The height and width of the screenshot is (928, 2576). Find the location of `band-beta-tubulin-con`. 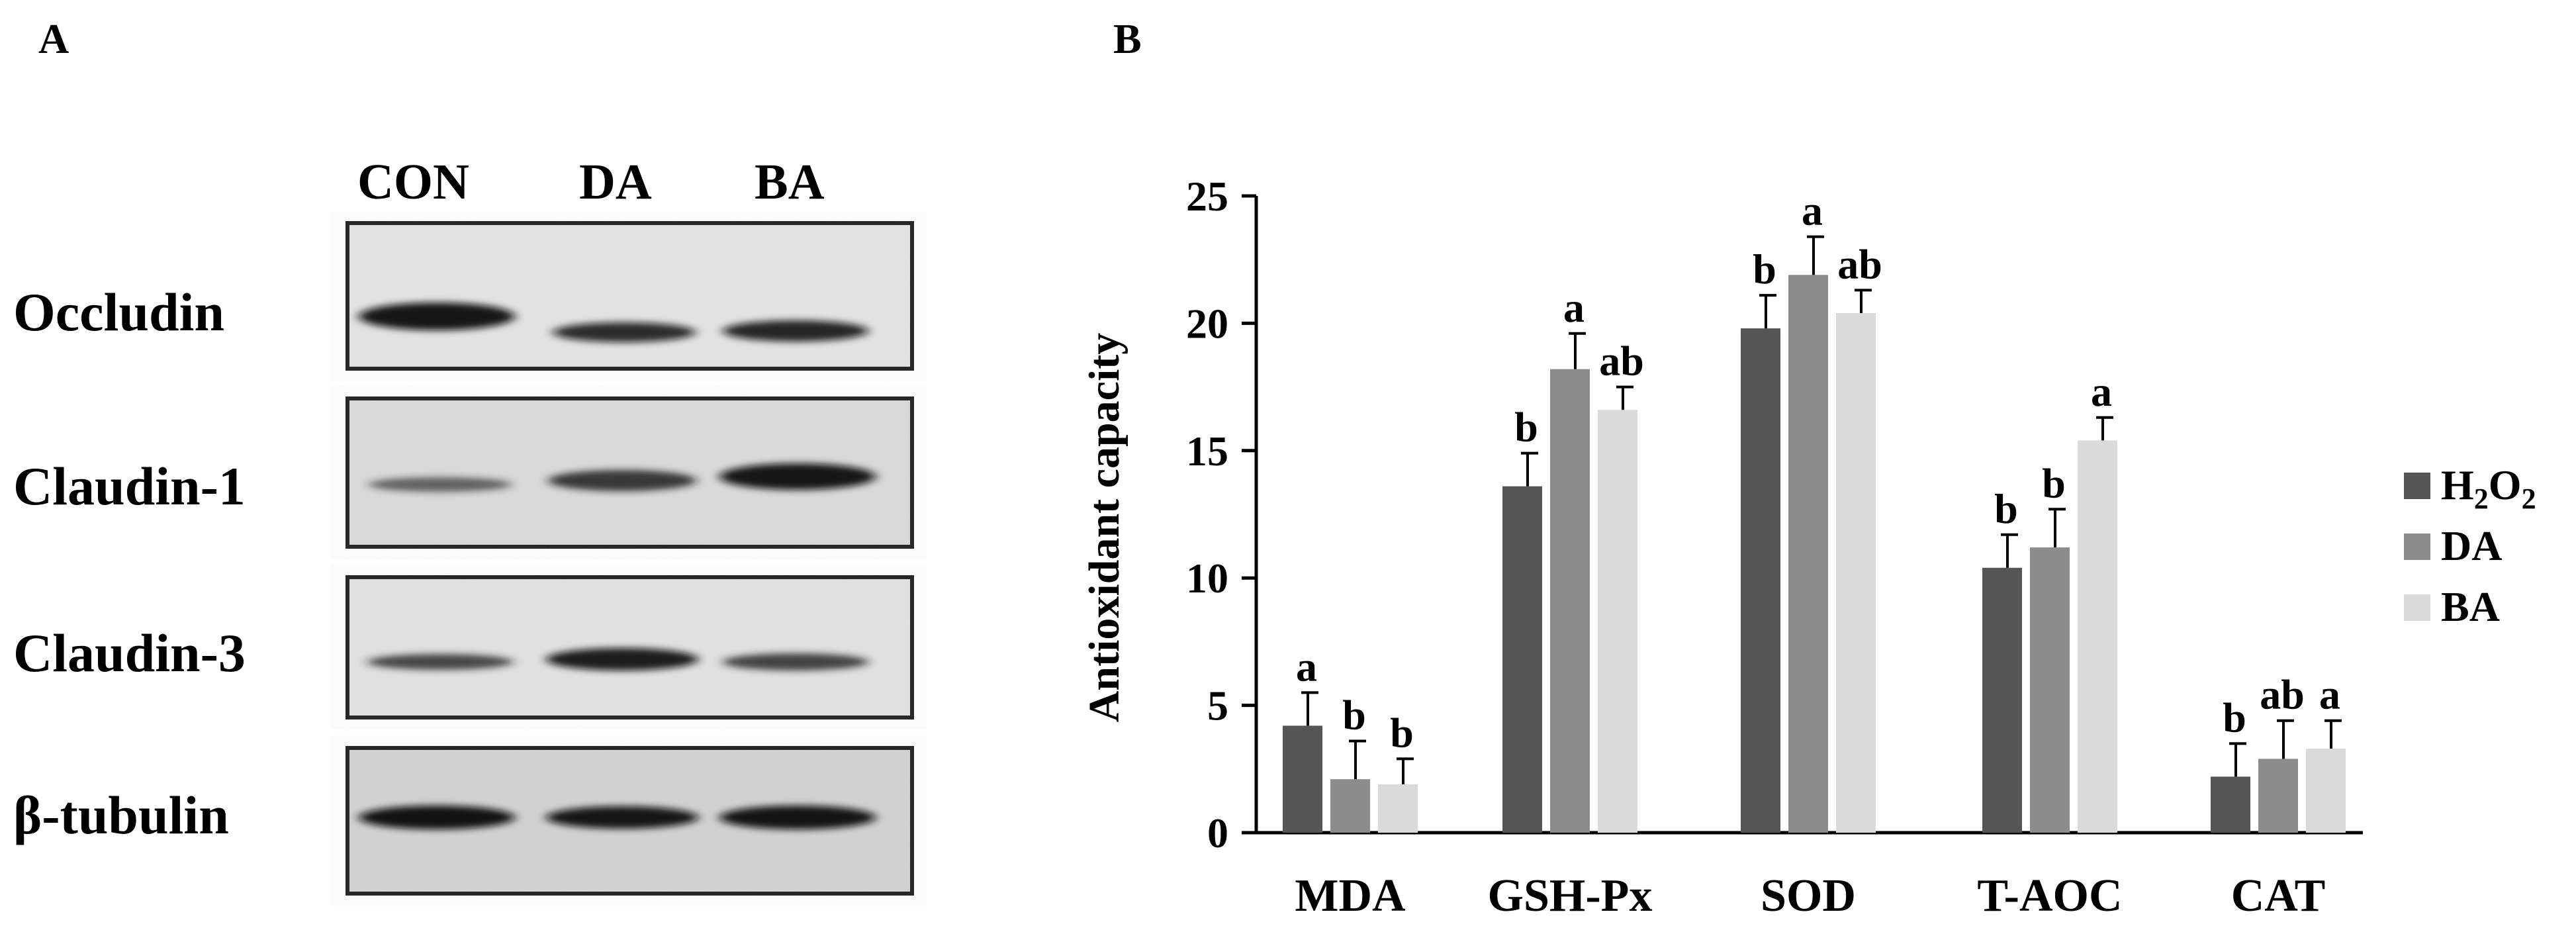

band-beta-tubulin-con is located at coordinates (437, 817).